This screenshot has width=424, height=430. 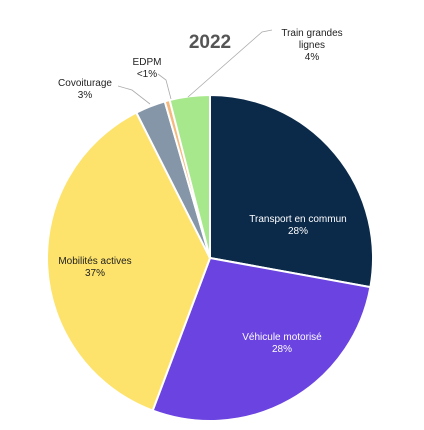 What do you see at coordinates (210, 42) in the screenshot?
I see `chart-title: 2022` at bounding box center [210, 42].